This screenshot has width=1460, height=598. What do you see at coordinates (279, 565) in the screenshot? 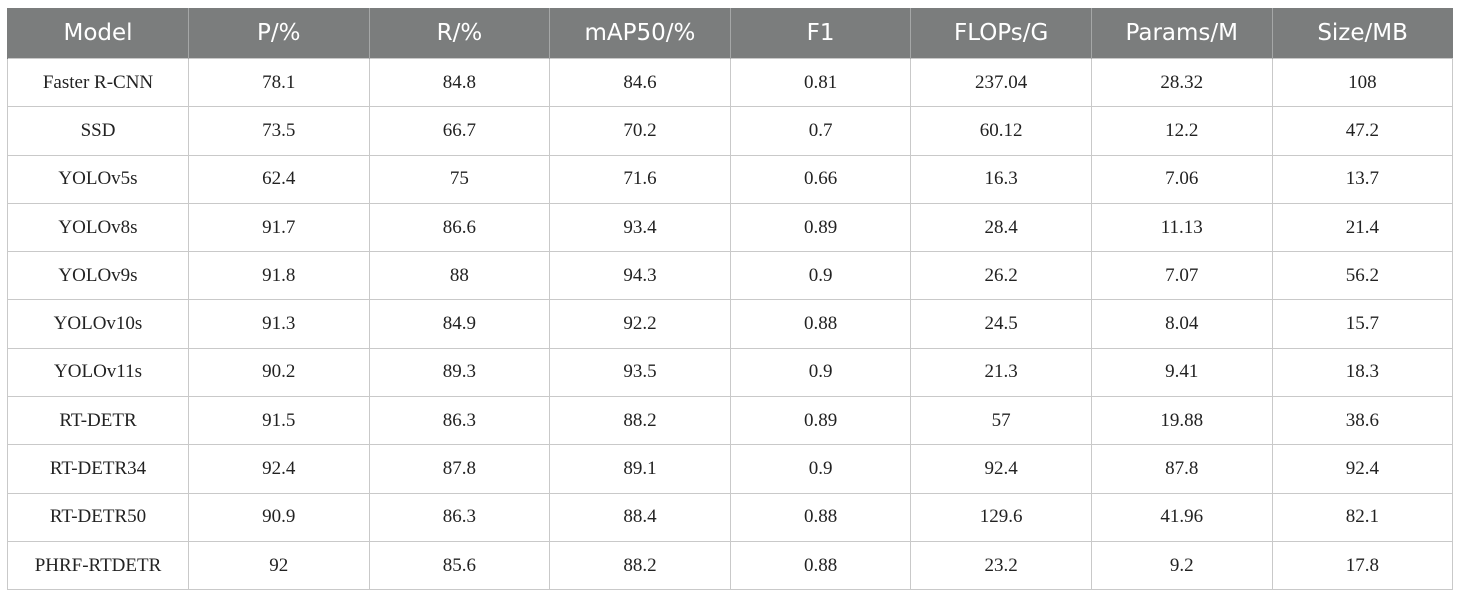
I see `precision-cell: 92` at bounding box center [279, 565].